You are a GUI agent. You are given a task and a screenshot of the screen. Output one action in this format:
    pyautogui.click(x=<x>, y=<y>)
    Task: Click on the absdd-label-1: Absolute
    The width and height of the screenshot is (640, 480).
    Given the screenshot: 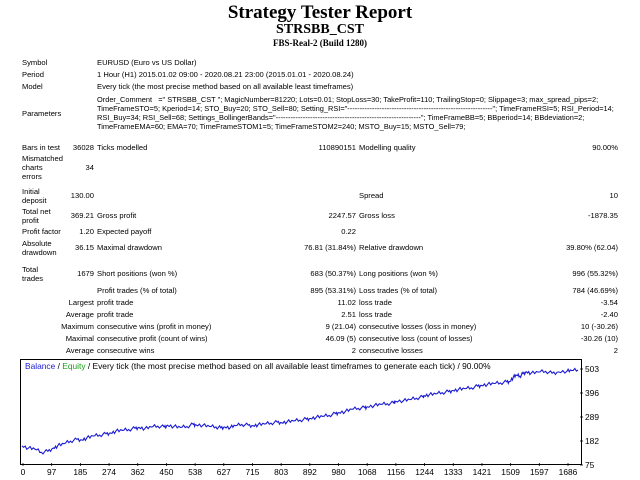 What is the action you would take?
    pyautogui.click(x=37, y=243)
    